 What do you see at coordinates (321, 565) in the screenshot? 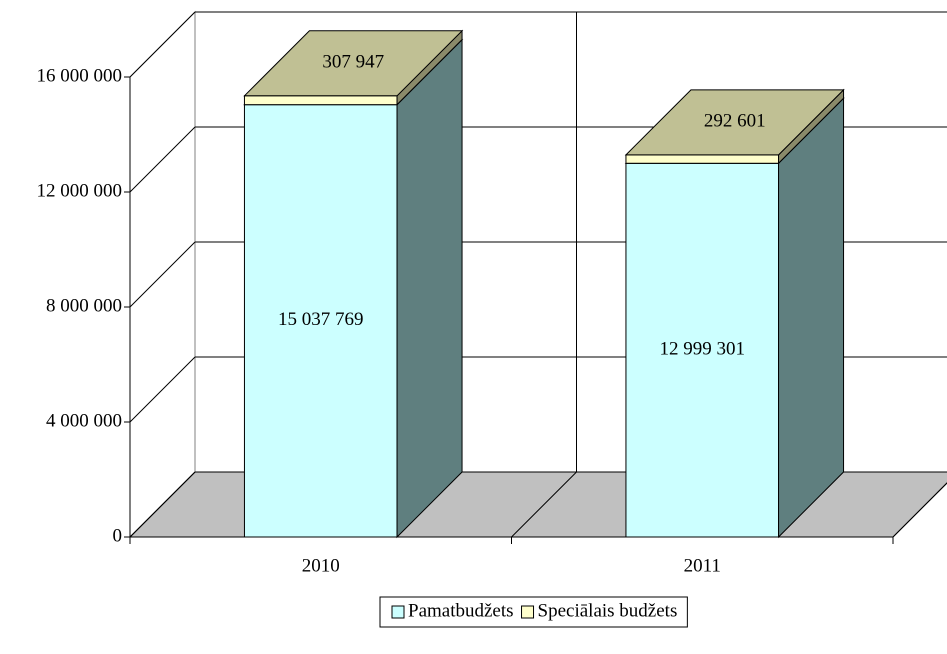
I see `x-tick-label: 2010` at bounding box center [321, 565].